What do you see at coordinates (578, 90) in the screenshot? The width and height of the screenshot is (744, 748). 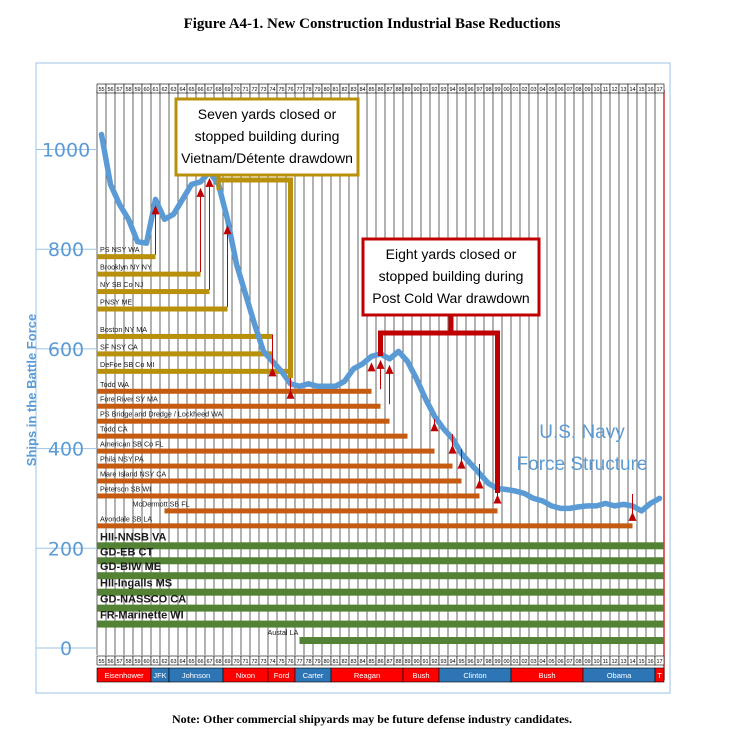 I see `year-label-top: 08` at bounding box center [578, 90].